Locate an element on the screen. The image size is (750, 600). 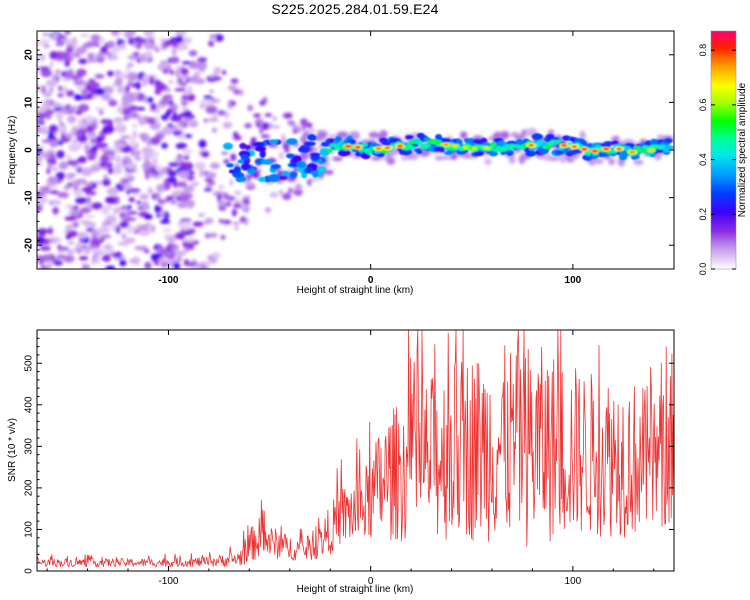
snr-y-axis-label: SNR (10 * v/v) is located at coordinates (12, 450).